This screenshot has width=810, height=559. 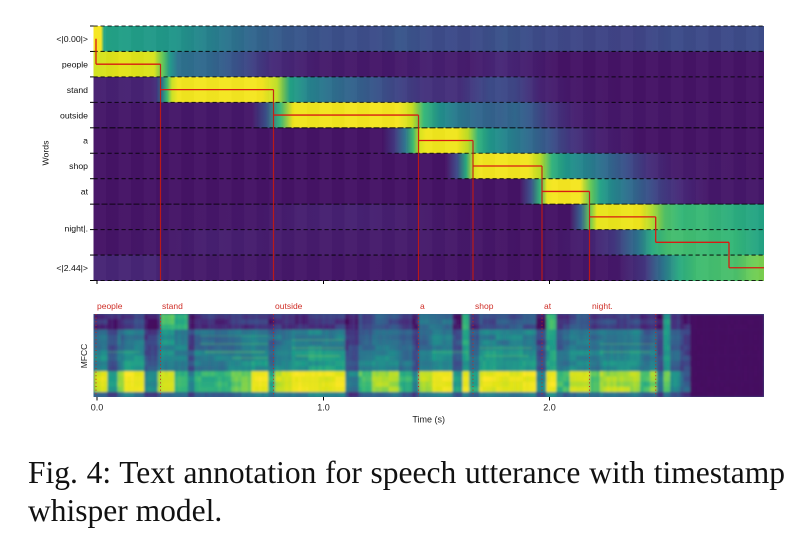 I want to click on svg-text: 2.0, so click(x=549, y=408).